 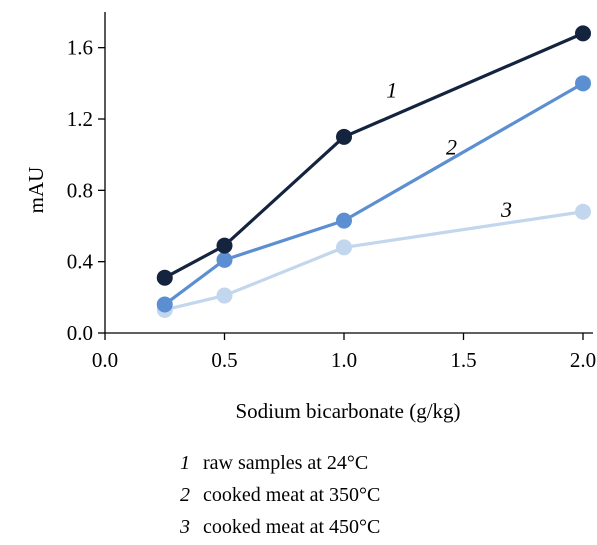 I want to click on y-tick-label: 0.0, so click(x=80, y=333).